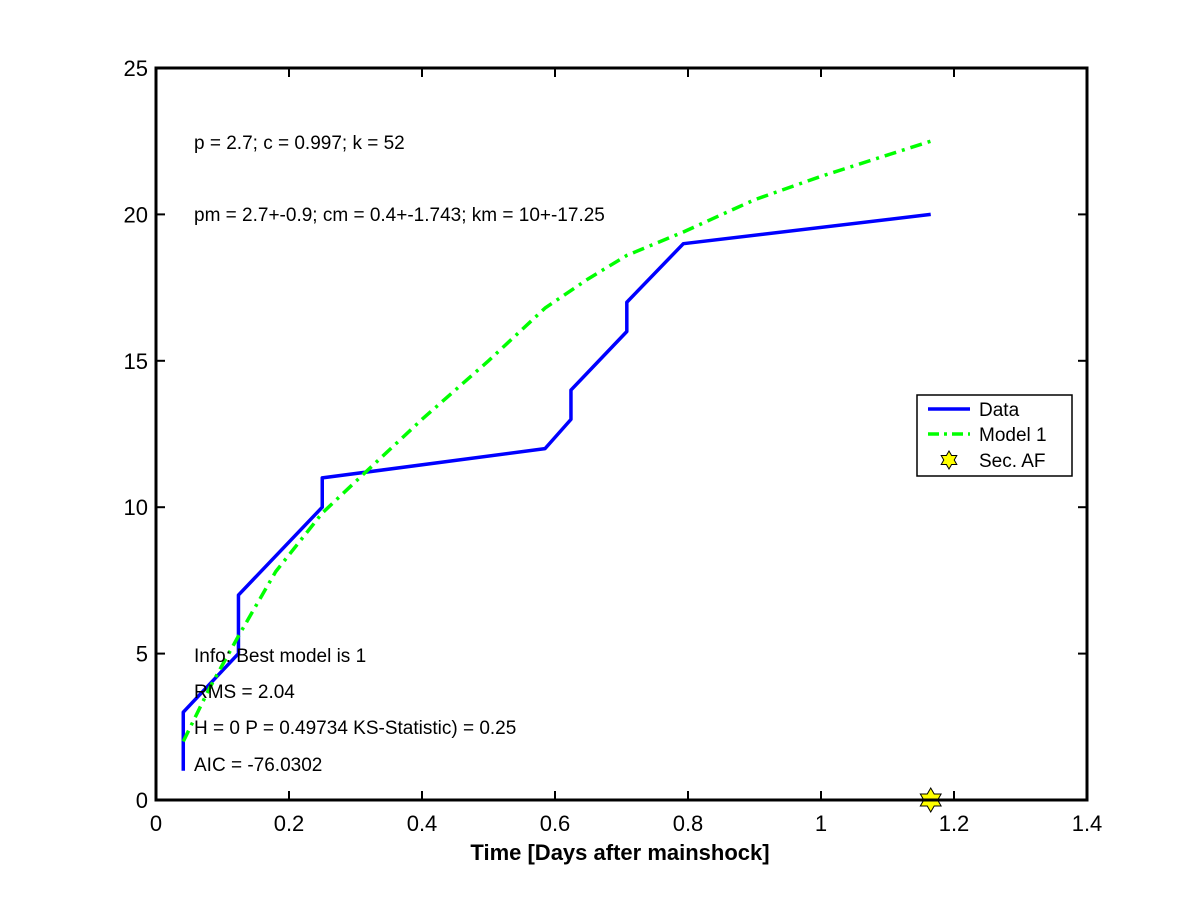  Describe the element at coordinates (280, 656) in the screenshot. I see `annotation-info: Info: Best model is 1` at that location.